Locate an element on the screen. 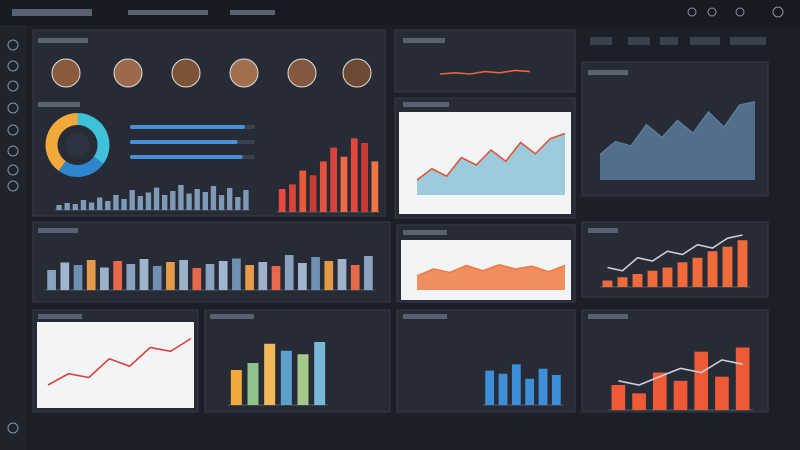 The width and height of the screenshot is (800, 450). sidebar is located at coordinates (13, 237).